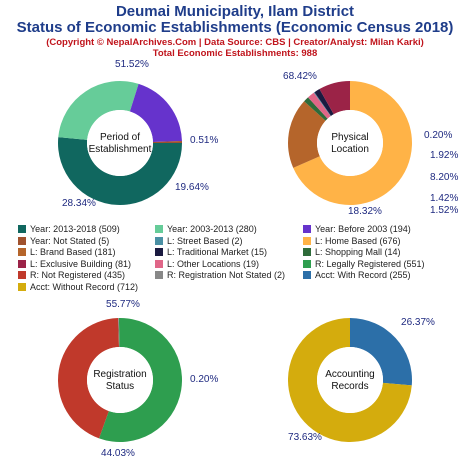  I want to click on legend-item: L: Street Based (2), so click(199, 241).